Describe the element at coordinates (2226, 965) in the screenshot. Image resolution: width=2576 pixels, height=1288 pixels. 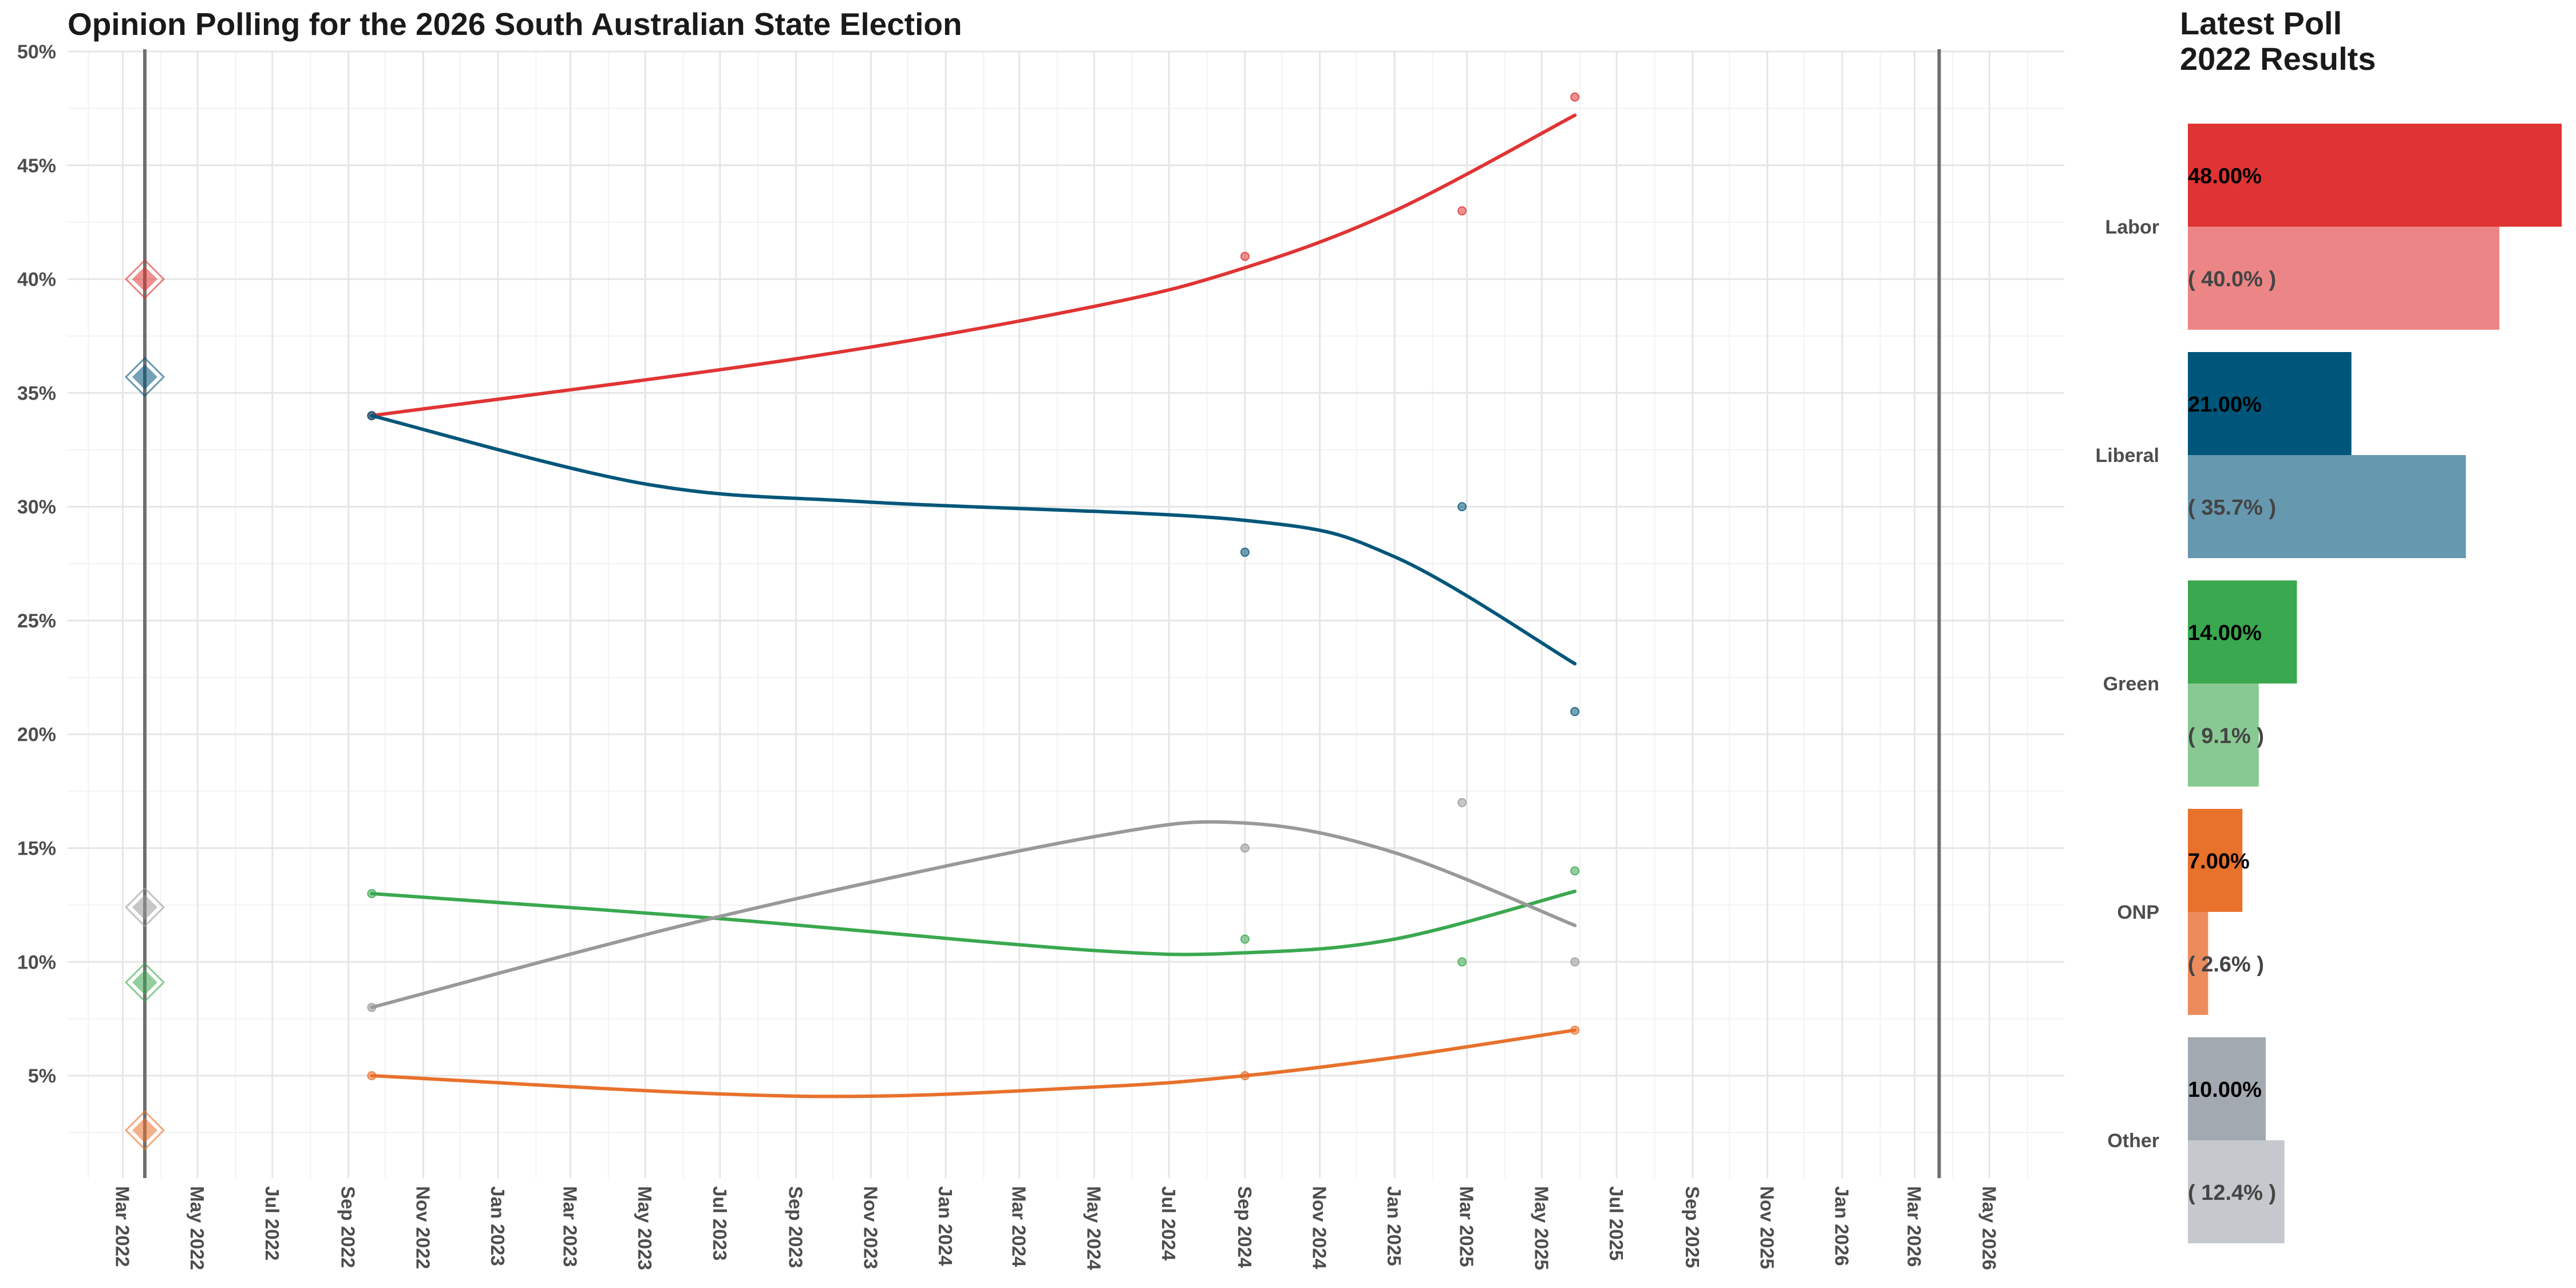
I see `result-2022-value-onp: ( 2.6% )` at that location.